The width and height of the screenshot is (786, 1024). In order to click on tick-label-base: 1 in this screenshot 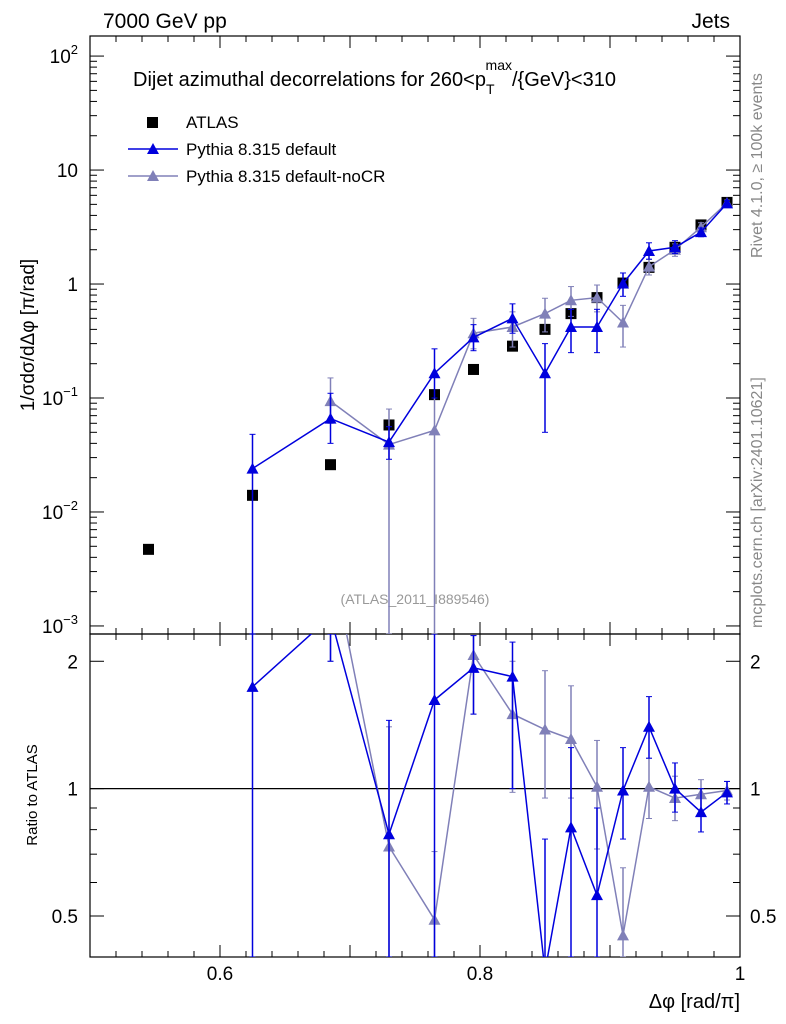, I will do `click(72, 285)`.